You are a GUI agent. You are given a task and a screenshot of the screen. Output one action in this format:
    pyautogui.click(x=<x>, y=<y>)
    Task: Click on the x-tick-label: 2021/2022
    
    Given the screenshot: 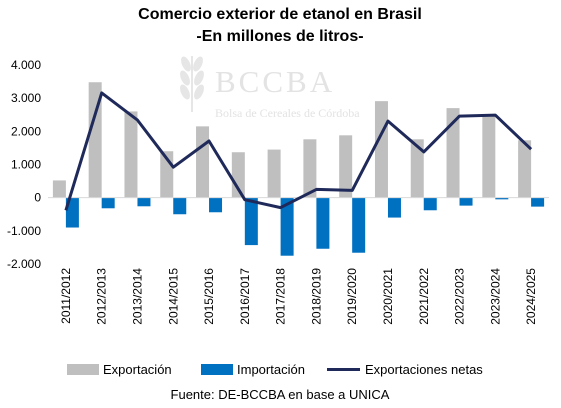 What is the action you would take?
    pyautogui.click(x=424, y=296)
    